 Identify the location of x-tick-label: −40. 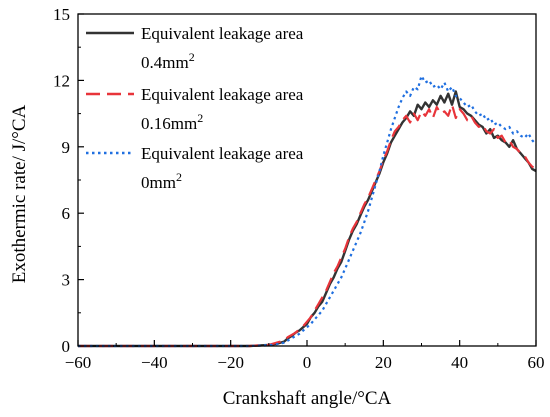
(154, 362).